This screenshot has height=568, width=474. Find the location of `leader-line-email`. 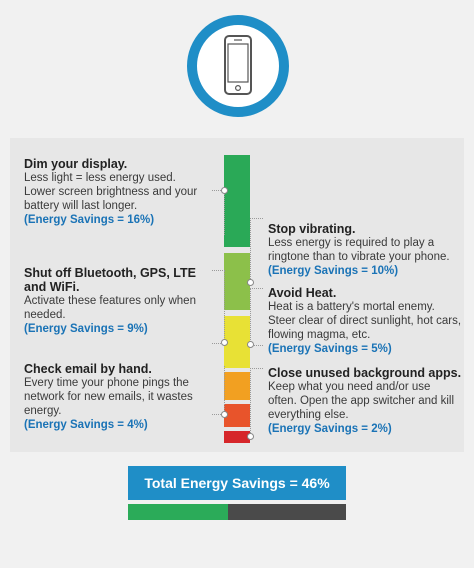

leader-line-email is located at coordinates (218, 390).